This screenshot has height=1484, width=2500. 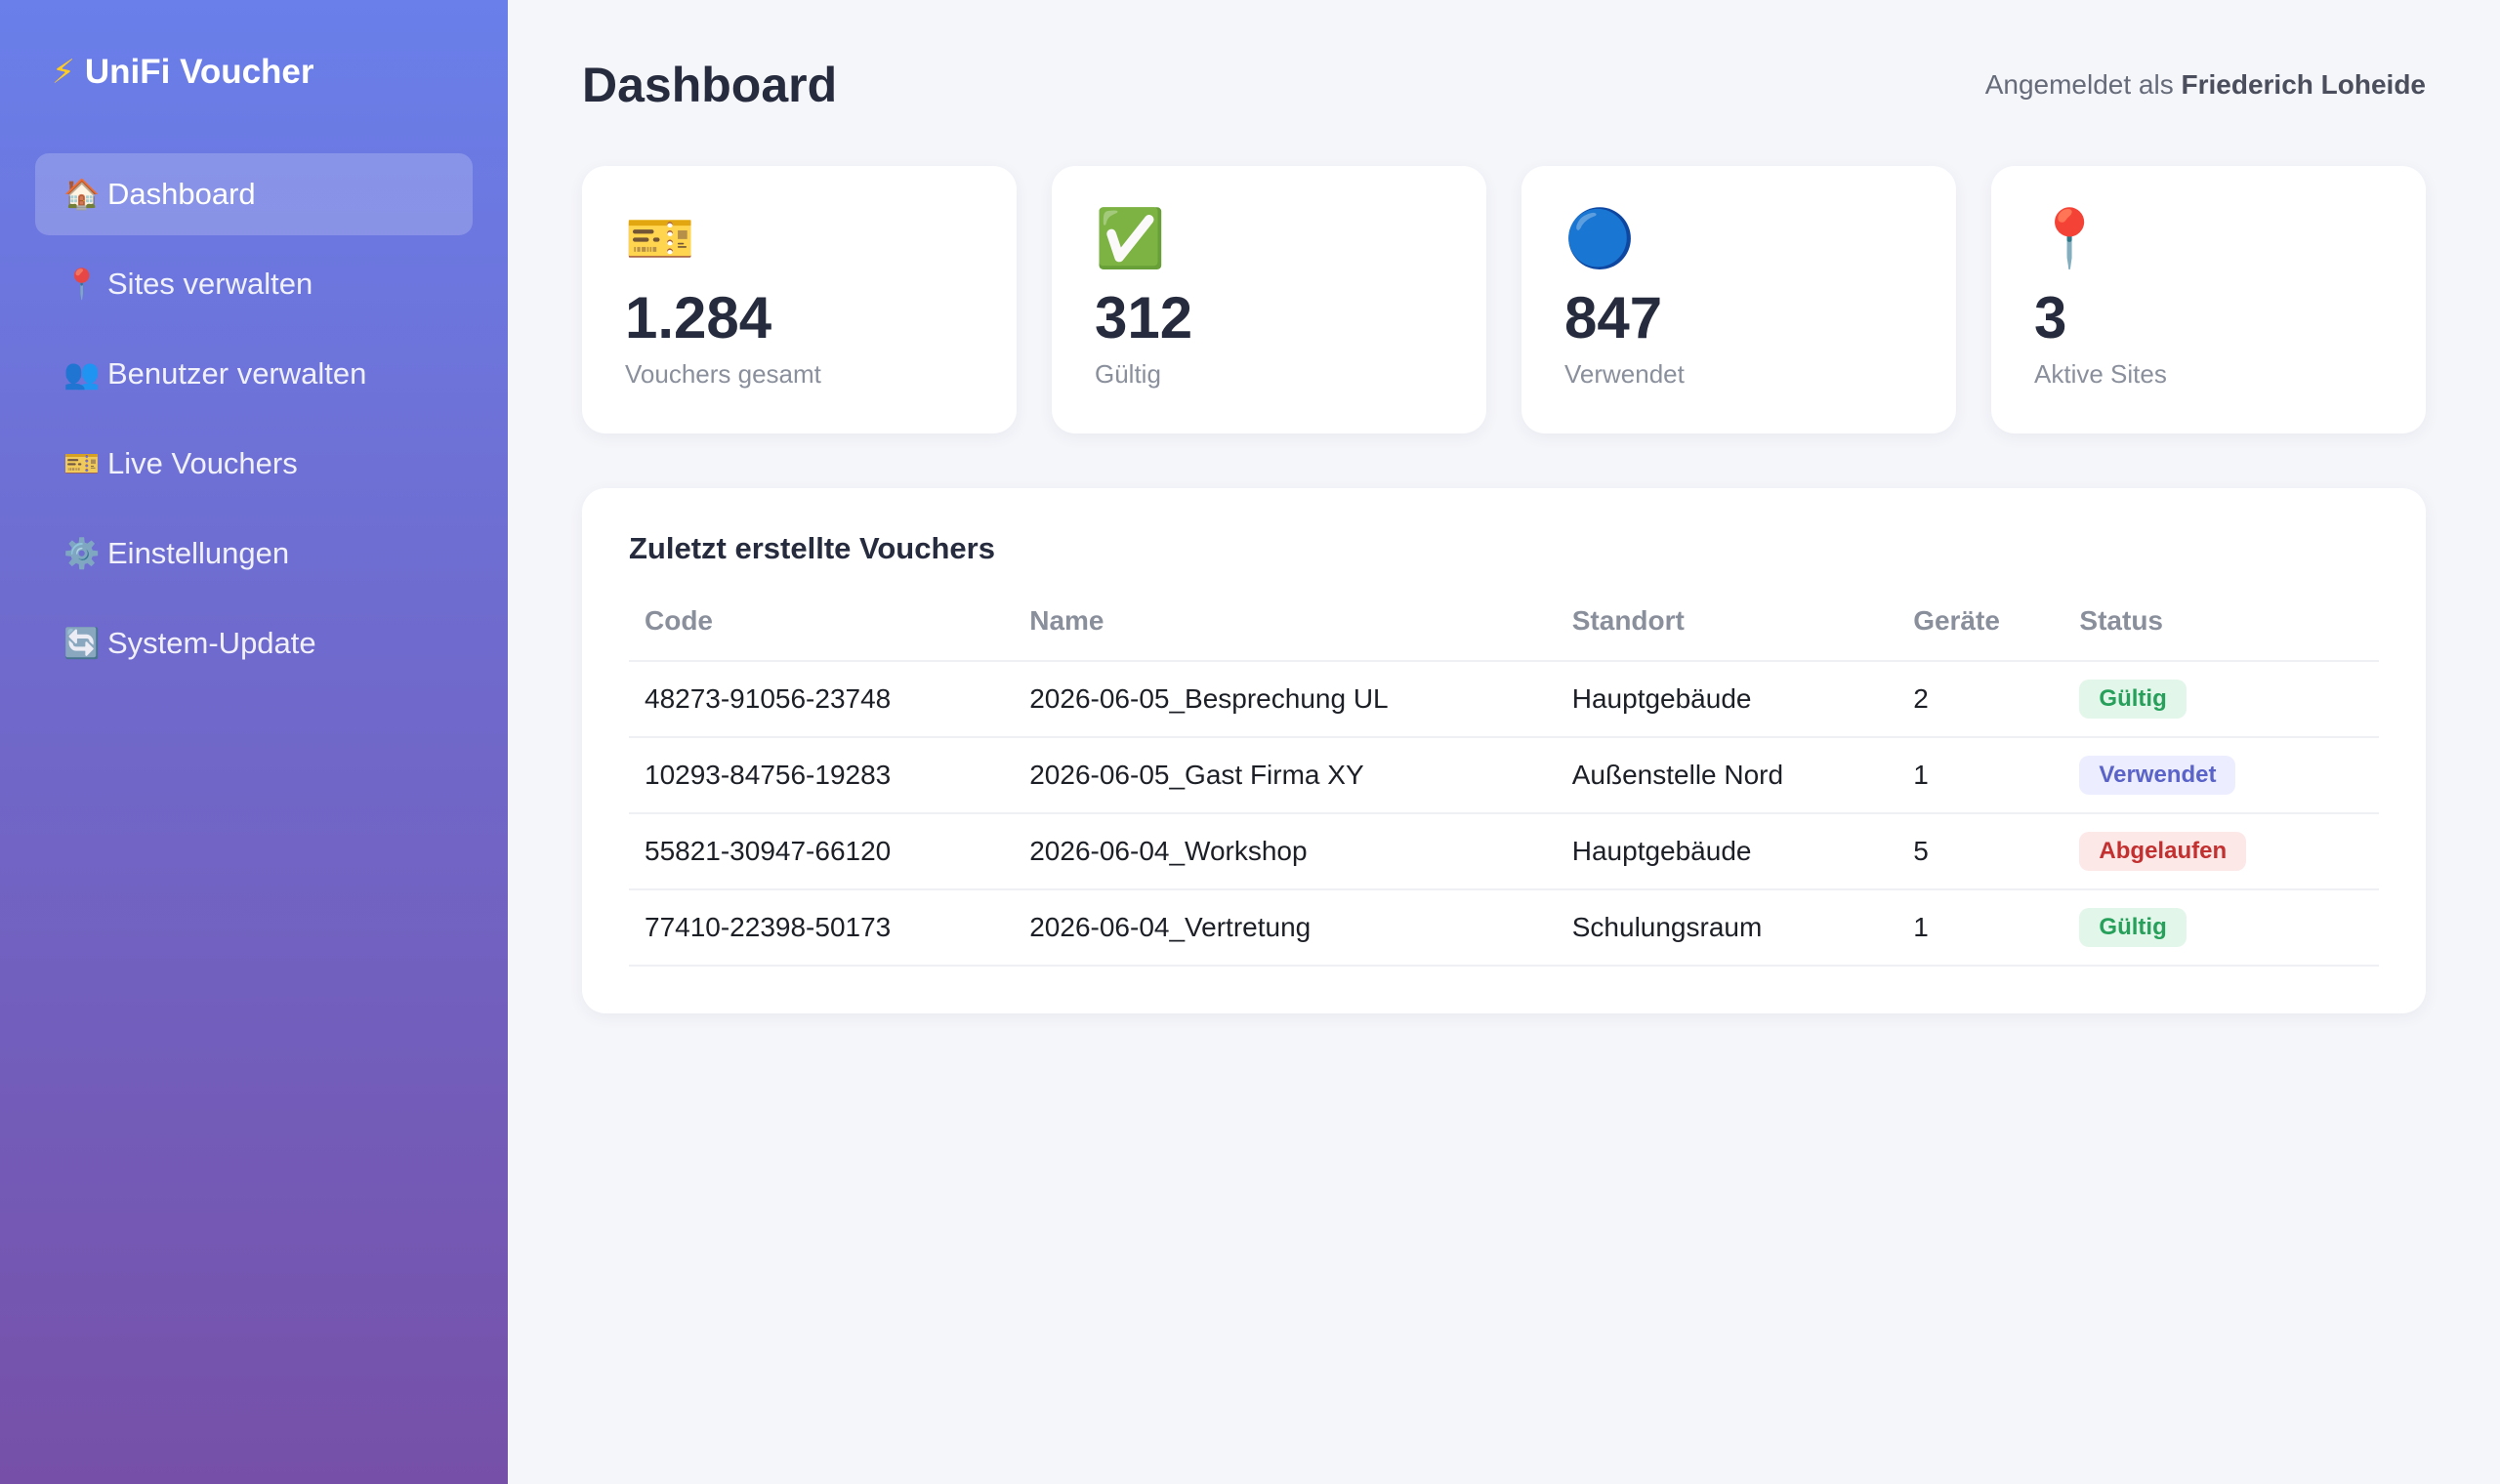 What do you see at coordinates (2050, 318) in the screenshot?
I see `stat-value: 3` at bounding box center [2050, 318].